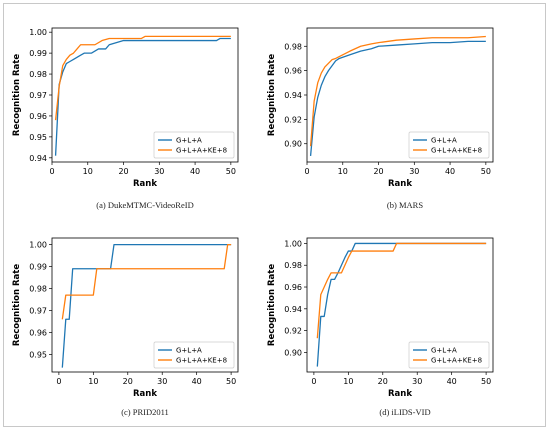 This screenshot has width=550, height=431. What do you see at coordinates (405, 412) in the screenshot?
I see `caption-ilidsvid: (d) iLIDS-VID` at bounding box center [405, 412].